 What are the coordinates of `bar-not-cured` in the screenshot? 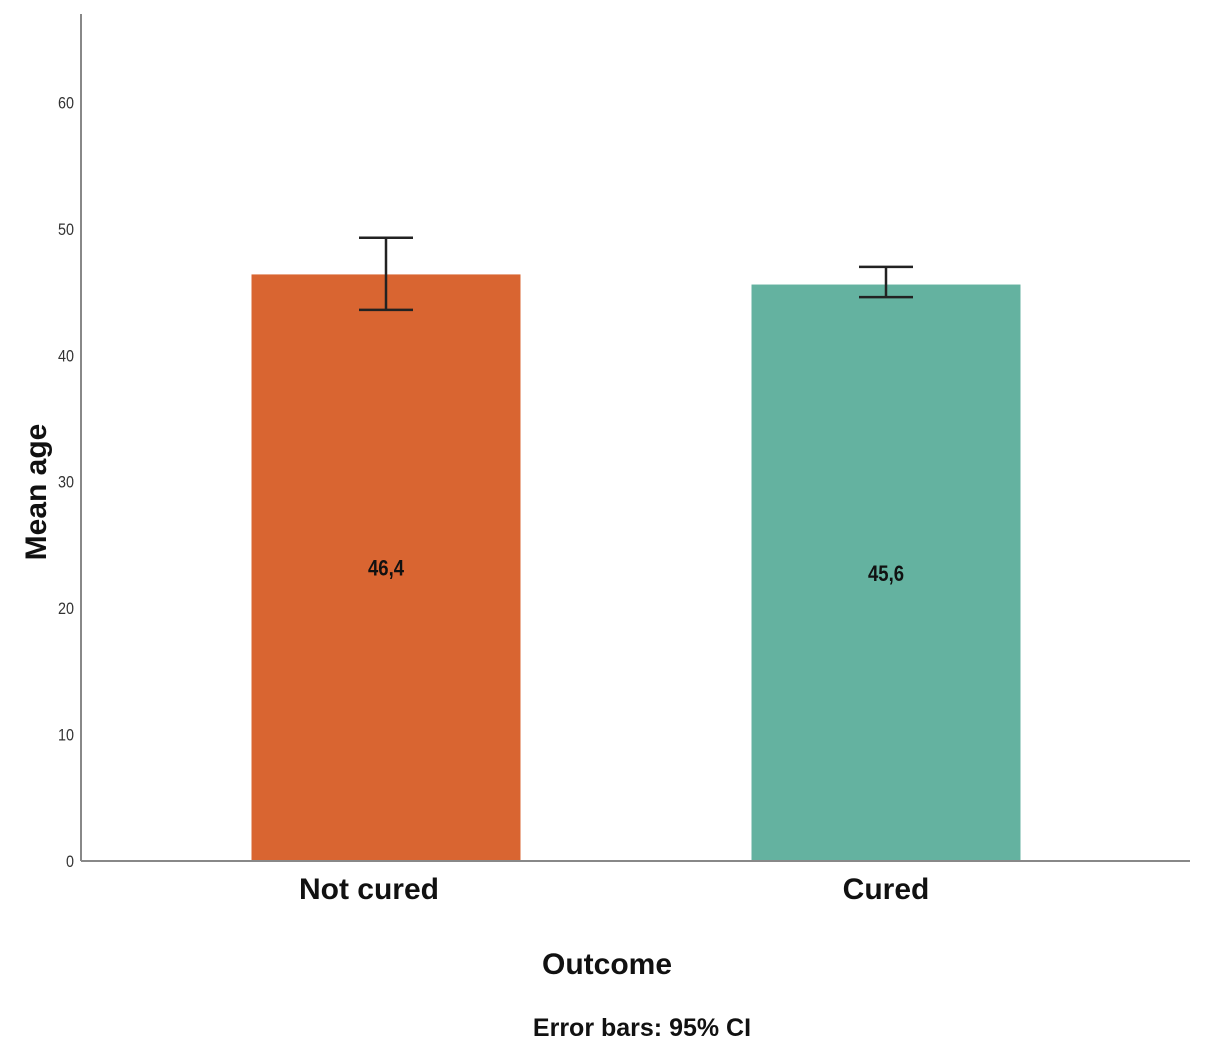 It's located at (386, 567).